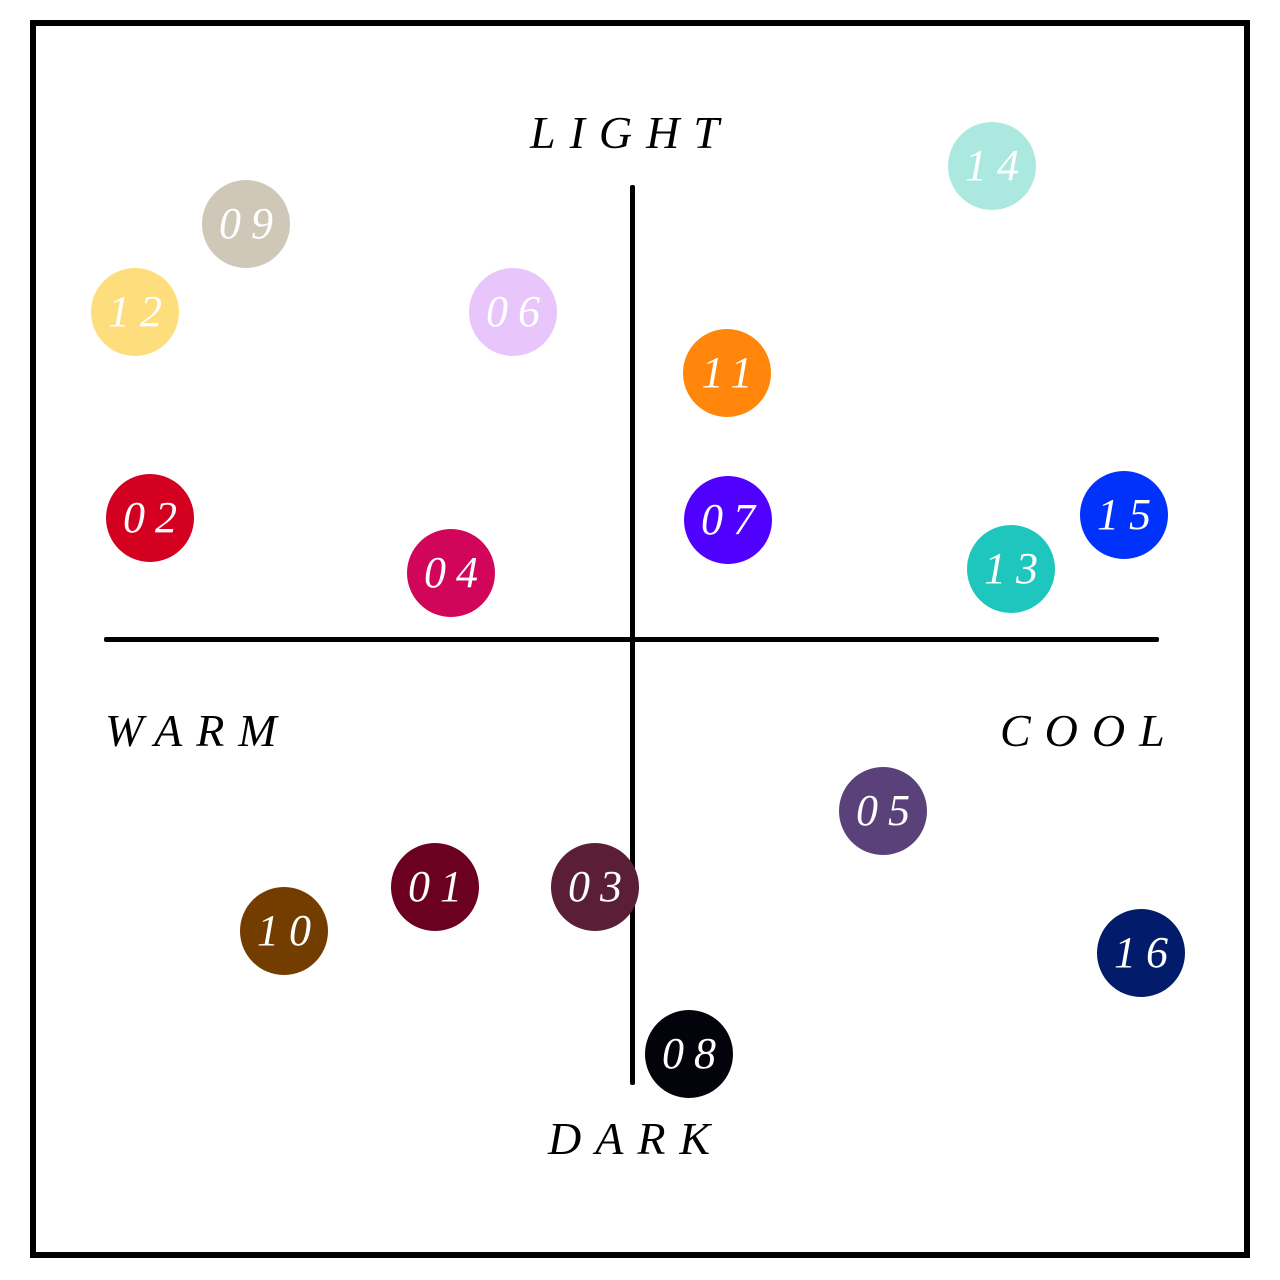 The width and height of the screenshot is (1280, 1280). I want to click on swatch-14: 14, so click(992, 166).